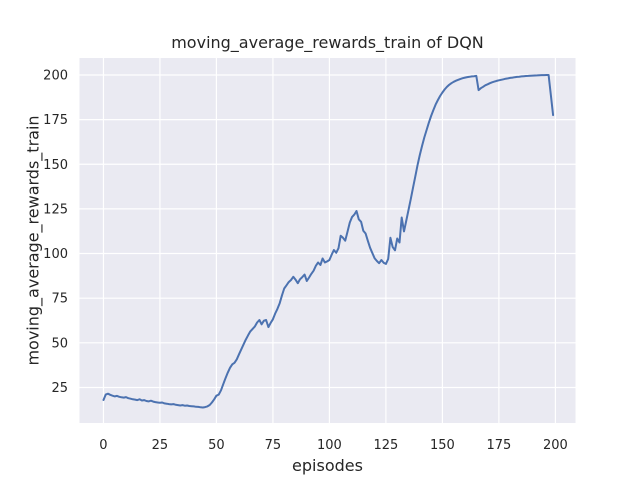  I want to click on x-tick-label: 25, so click(160, 445).